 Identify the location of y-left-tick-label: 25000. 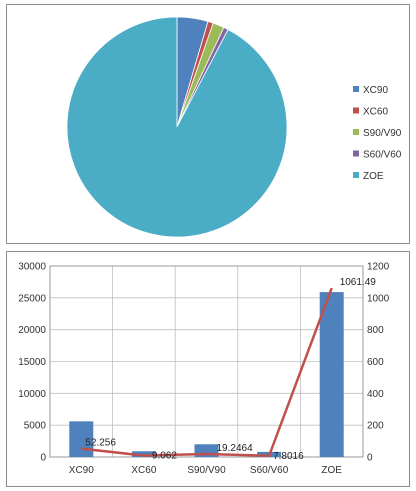
(32, 298).